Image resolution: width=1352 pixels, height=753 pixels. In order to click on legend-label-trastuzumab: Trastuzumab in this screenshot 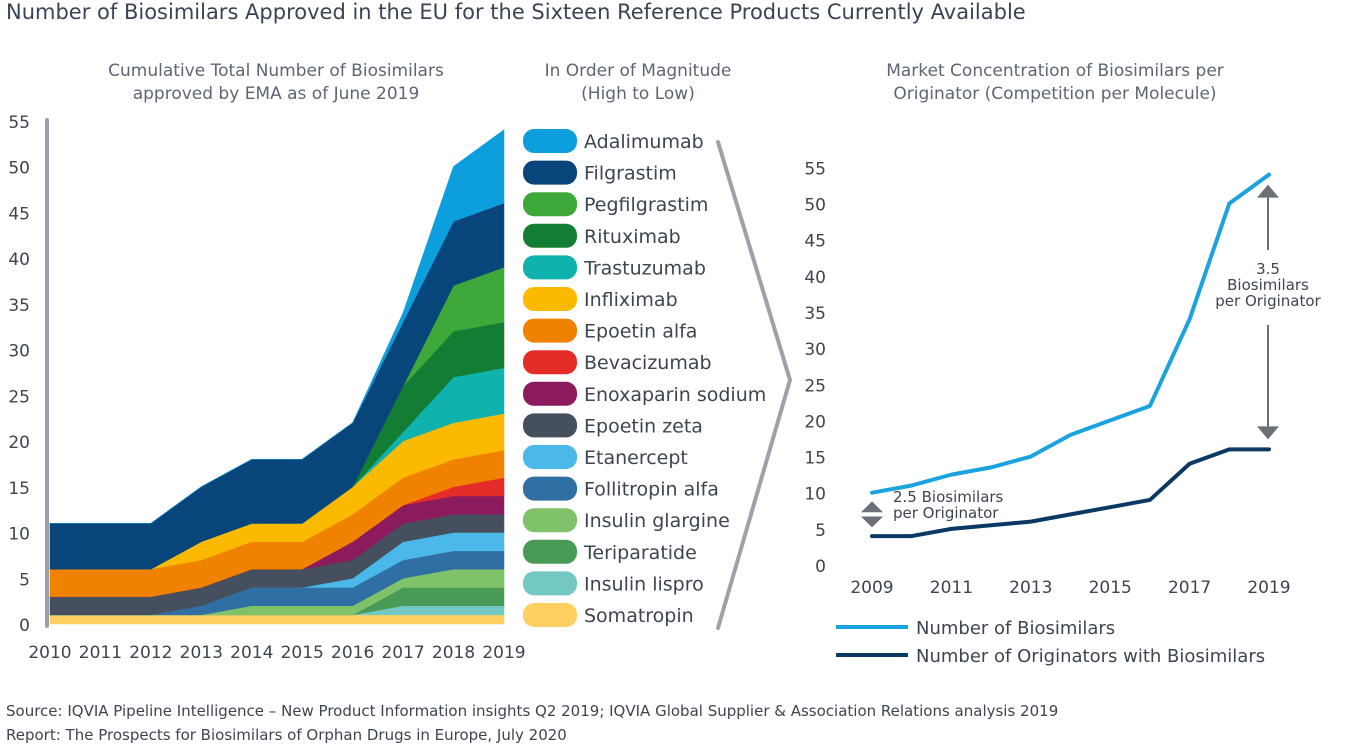, I will do `click(644, 268)`.